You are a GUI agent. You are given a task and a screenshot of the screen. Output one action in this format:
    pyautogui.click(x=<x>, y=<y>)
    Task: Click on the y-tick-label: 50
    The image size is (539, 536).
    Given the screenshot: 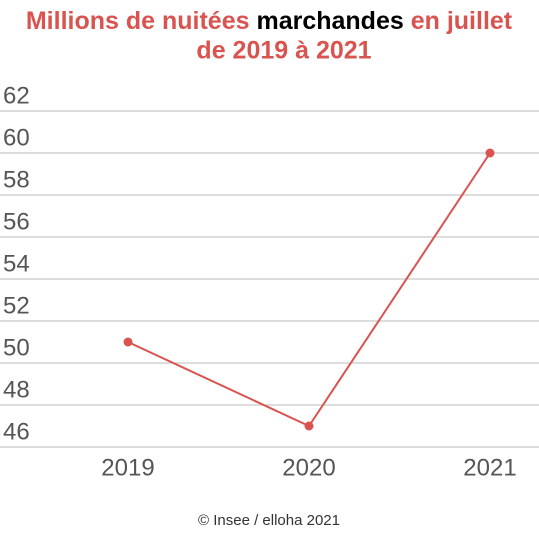 What is the action you would take?
    pyautogui.click(x=16, y=347)
    